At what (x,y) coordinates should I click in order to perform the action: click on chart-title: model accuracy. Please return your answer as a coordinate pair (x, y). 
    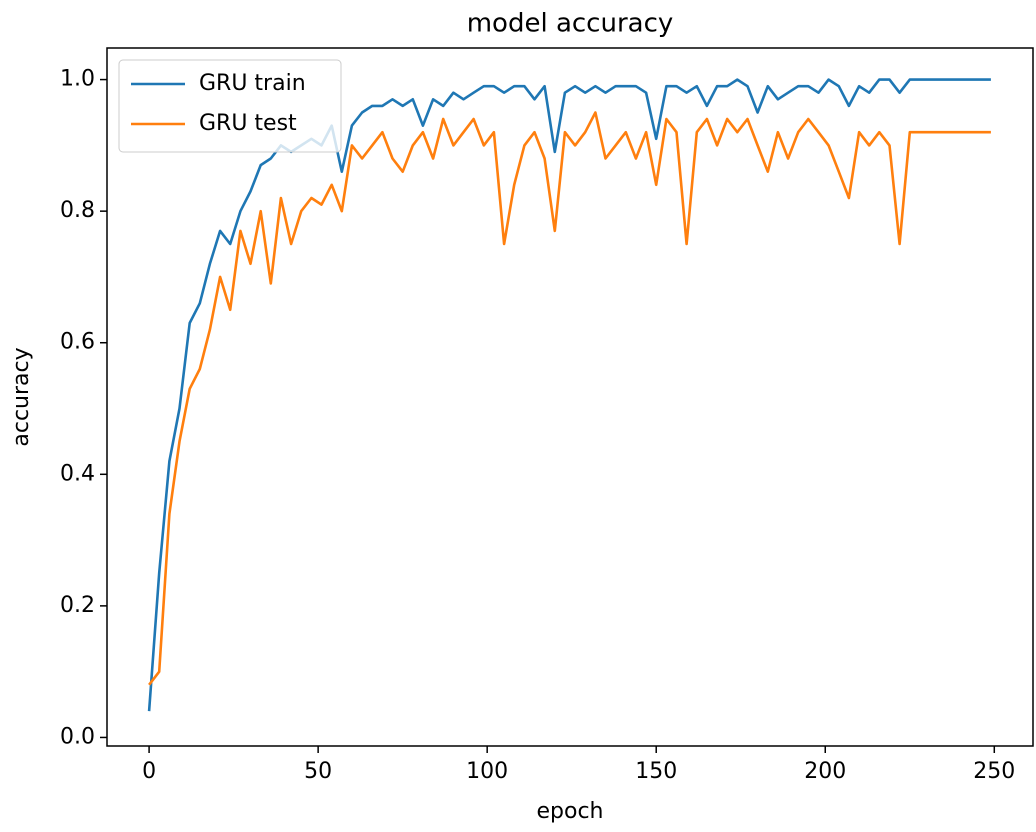
    Looking at the image, I should click on (570, 24).